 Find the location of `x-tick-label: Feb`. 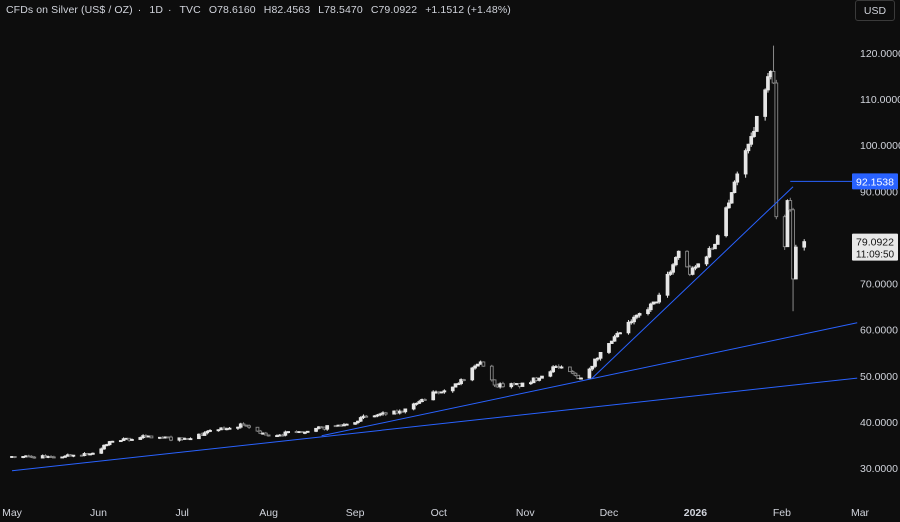

x-tick-label: Feb is located at coordinates (782, 513).